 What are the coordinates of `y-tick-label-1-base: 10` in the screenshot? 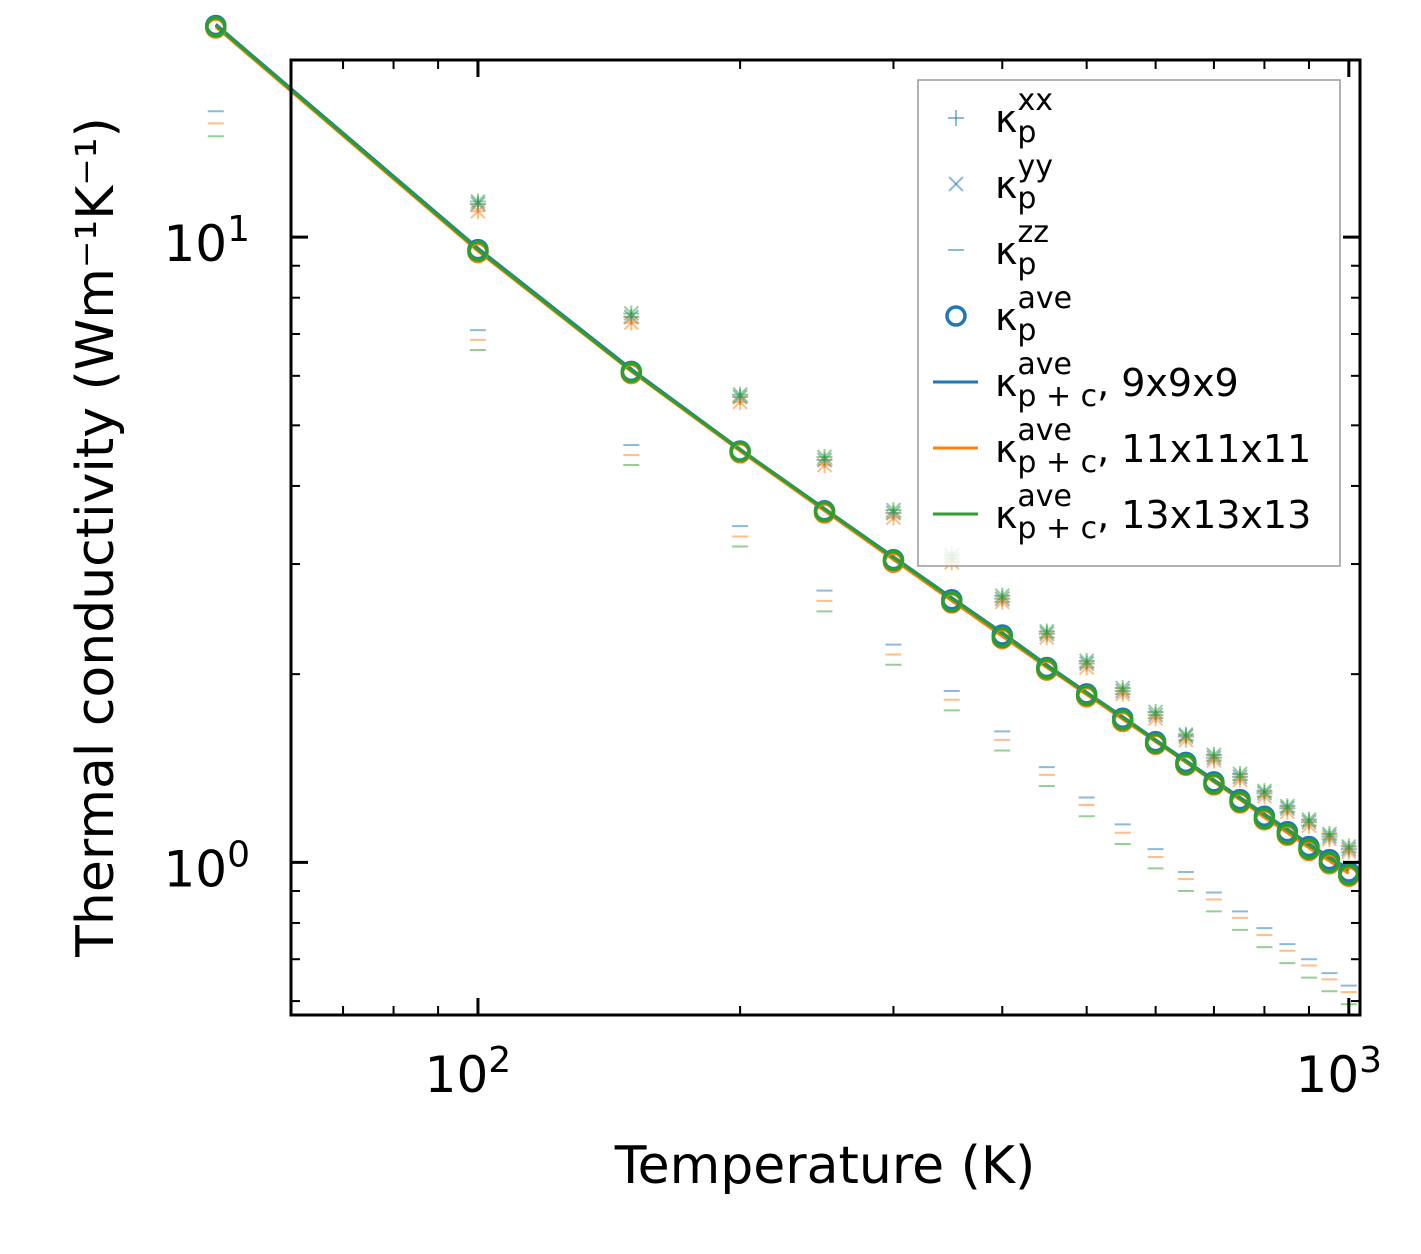 It's located at (195, 869).